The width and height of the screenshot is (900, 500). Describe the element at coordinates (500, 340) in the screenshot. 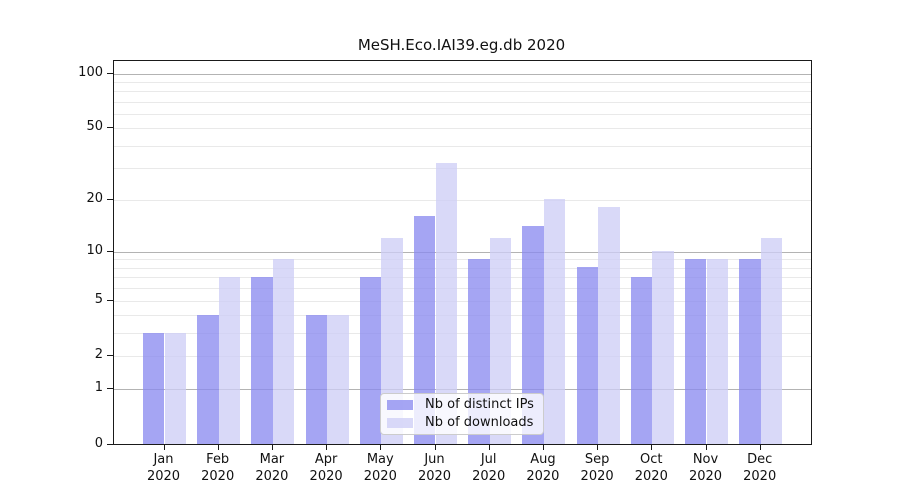

I see `bar-downloads-jul` at that location.